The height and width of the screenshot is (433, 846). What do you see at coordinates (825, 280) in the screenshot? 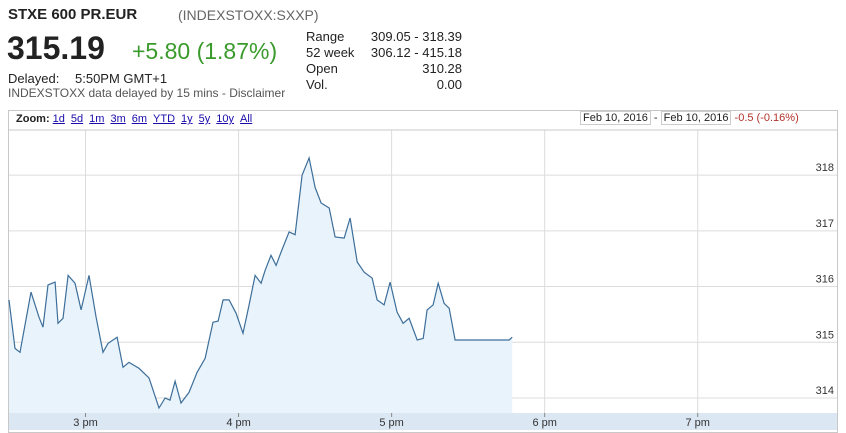
I see `y-tick-label: 316` at bounding box center [825, 280].